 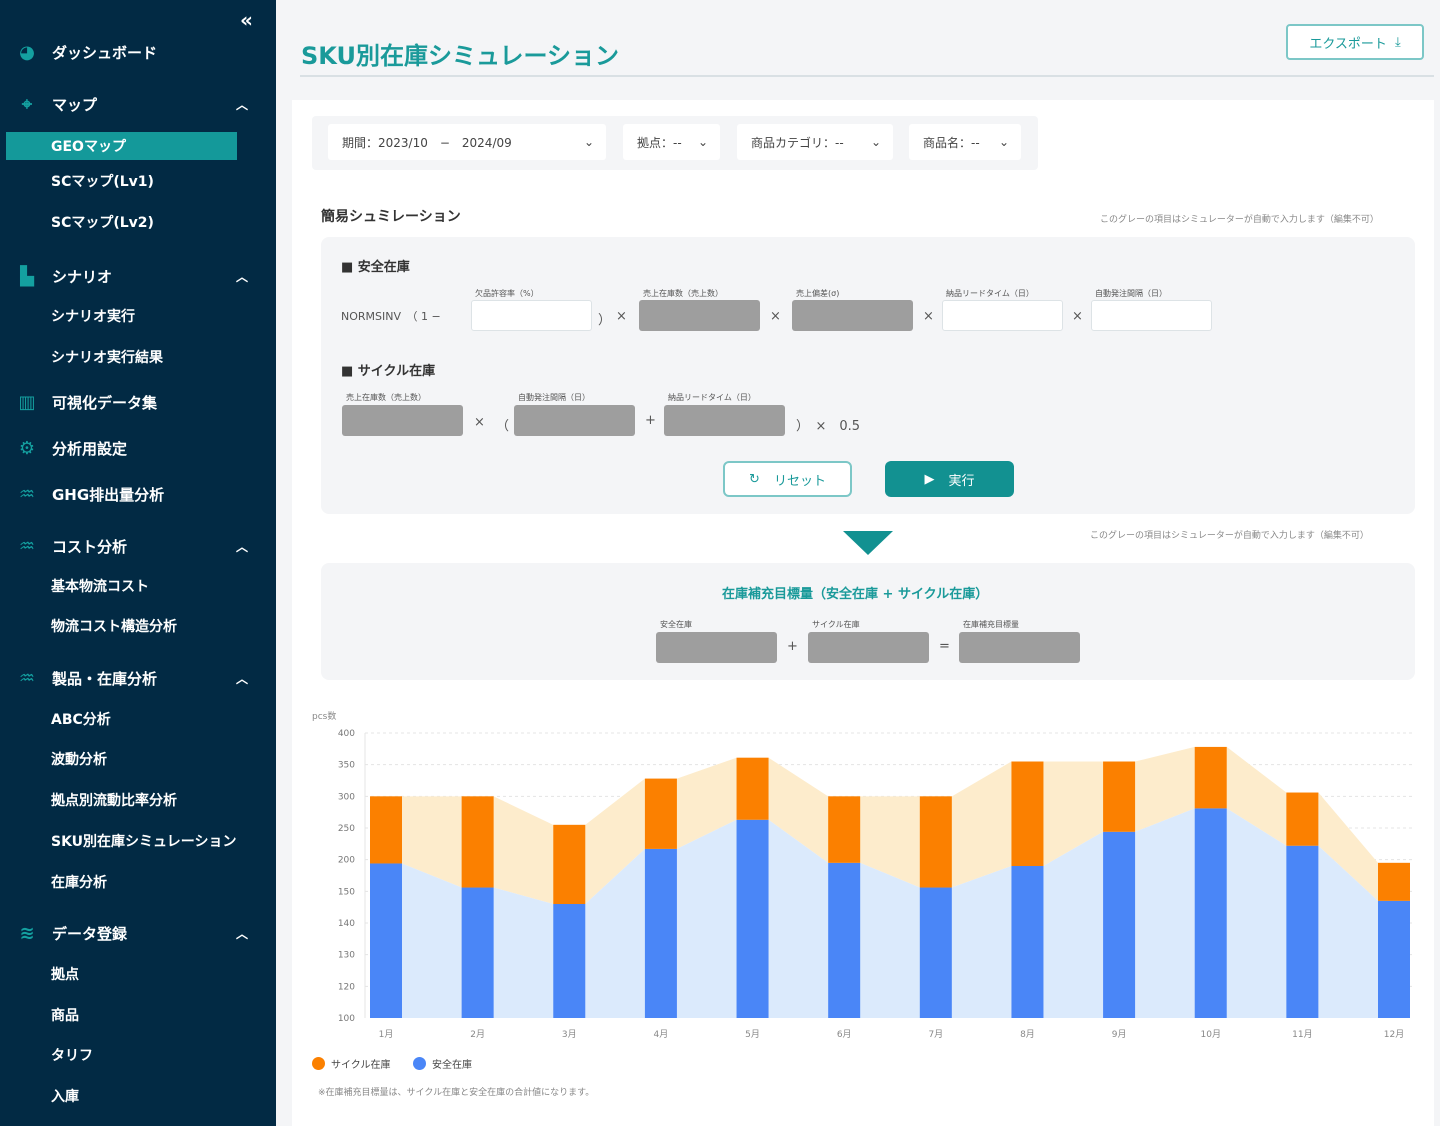 I want to click on bar-chart-icon: ▥, so click(x=27, y=402).